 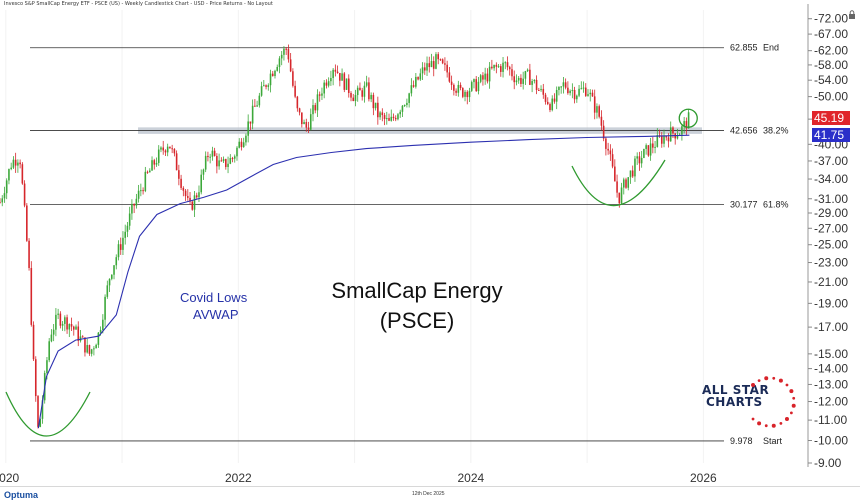 I want to click on y-tick-label: -31.00, so click(x=831, y=199).